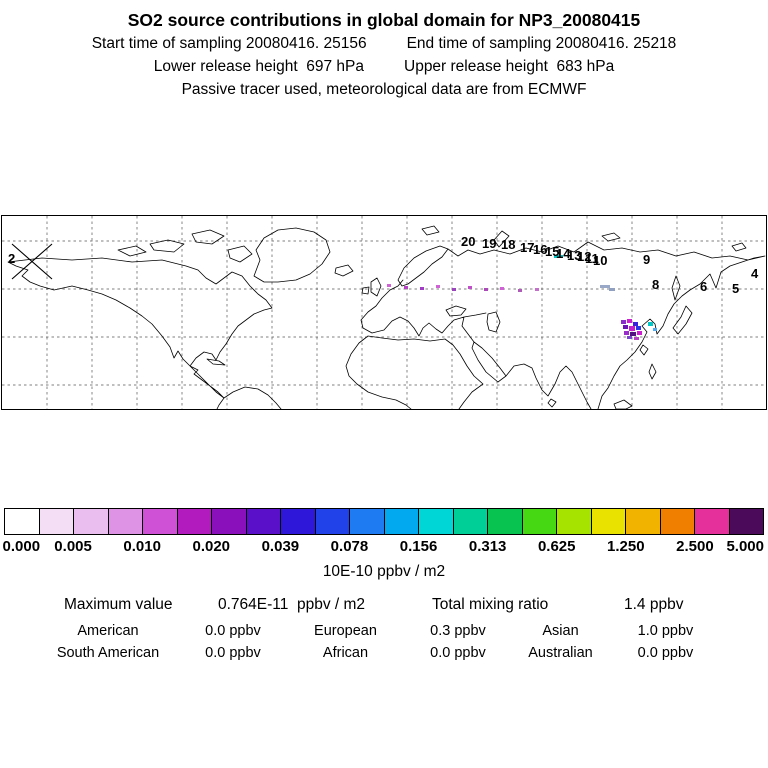 Image resolution: width=768 pixels, height=768 pixels. Describe the element at coordinates (592, 258) in the screenshot. I see `trajectory-label: 11` at that location.